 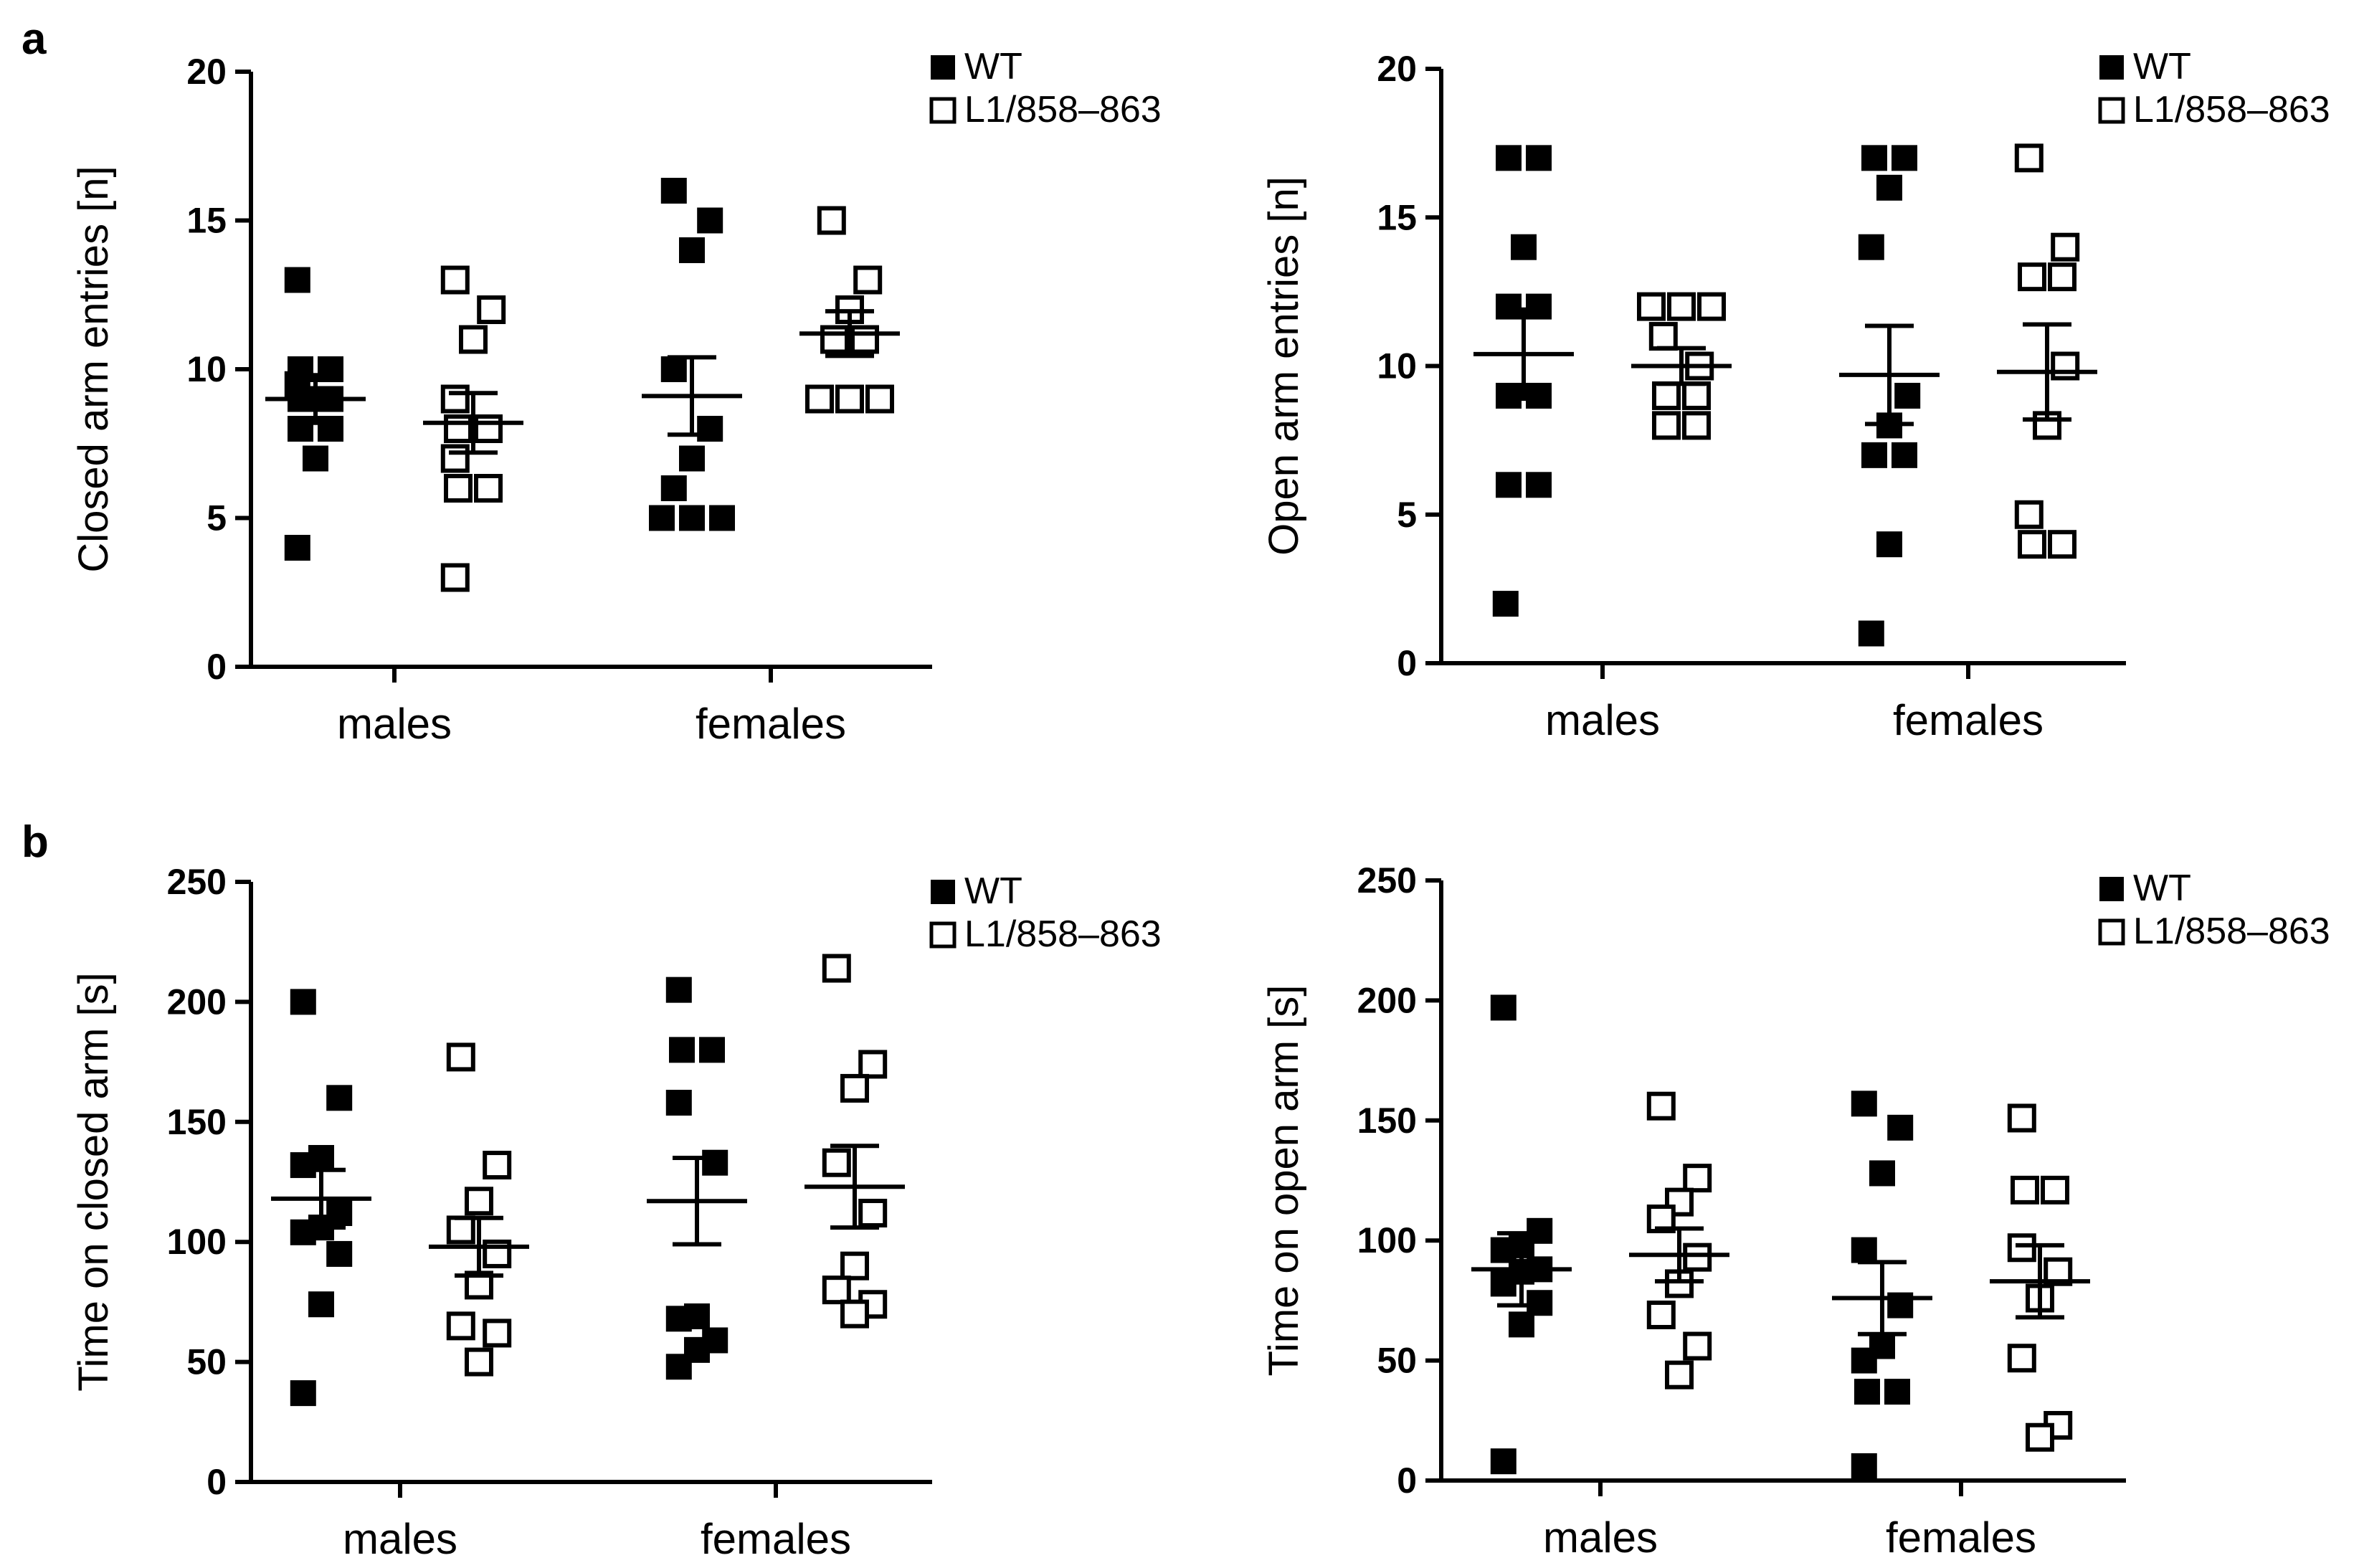 I want to click on x-tick-label: males, so click(x=394, y=724).